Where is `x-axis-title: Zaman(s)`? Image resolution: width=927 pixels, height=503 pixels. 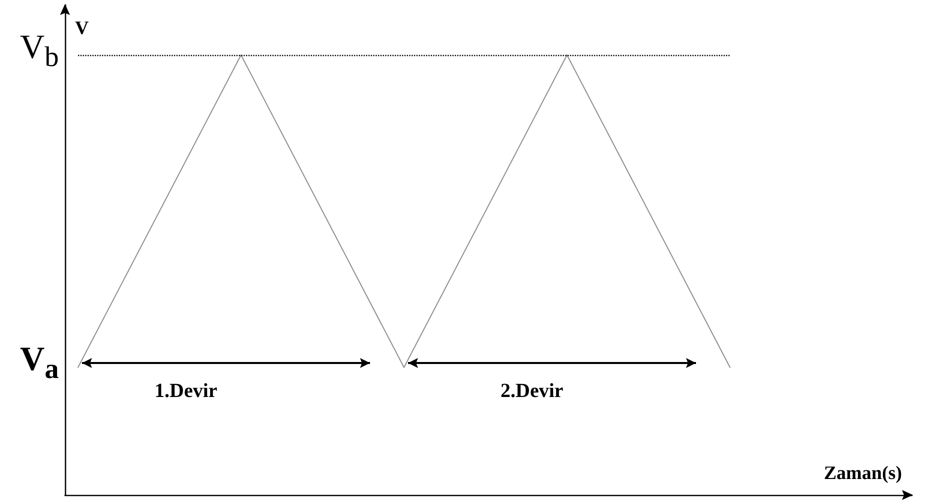
x-axis-title: Zaman(s) is located at coordinates (863, 473).